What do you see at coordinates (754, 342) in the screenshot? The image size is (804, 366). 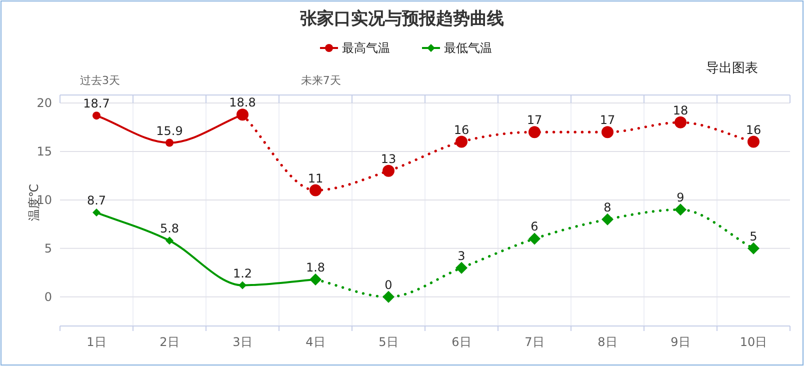 I see `x-tick-label: 10日` at bounding box center [754, 342].